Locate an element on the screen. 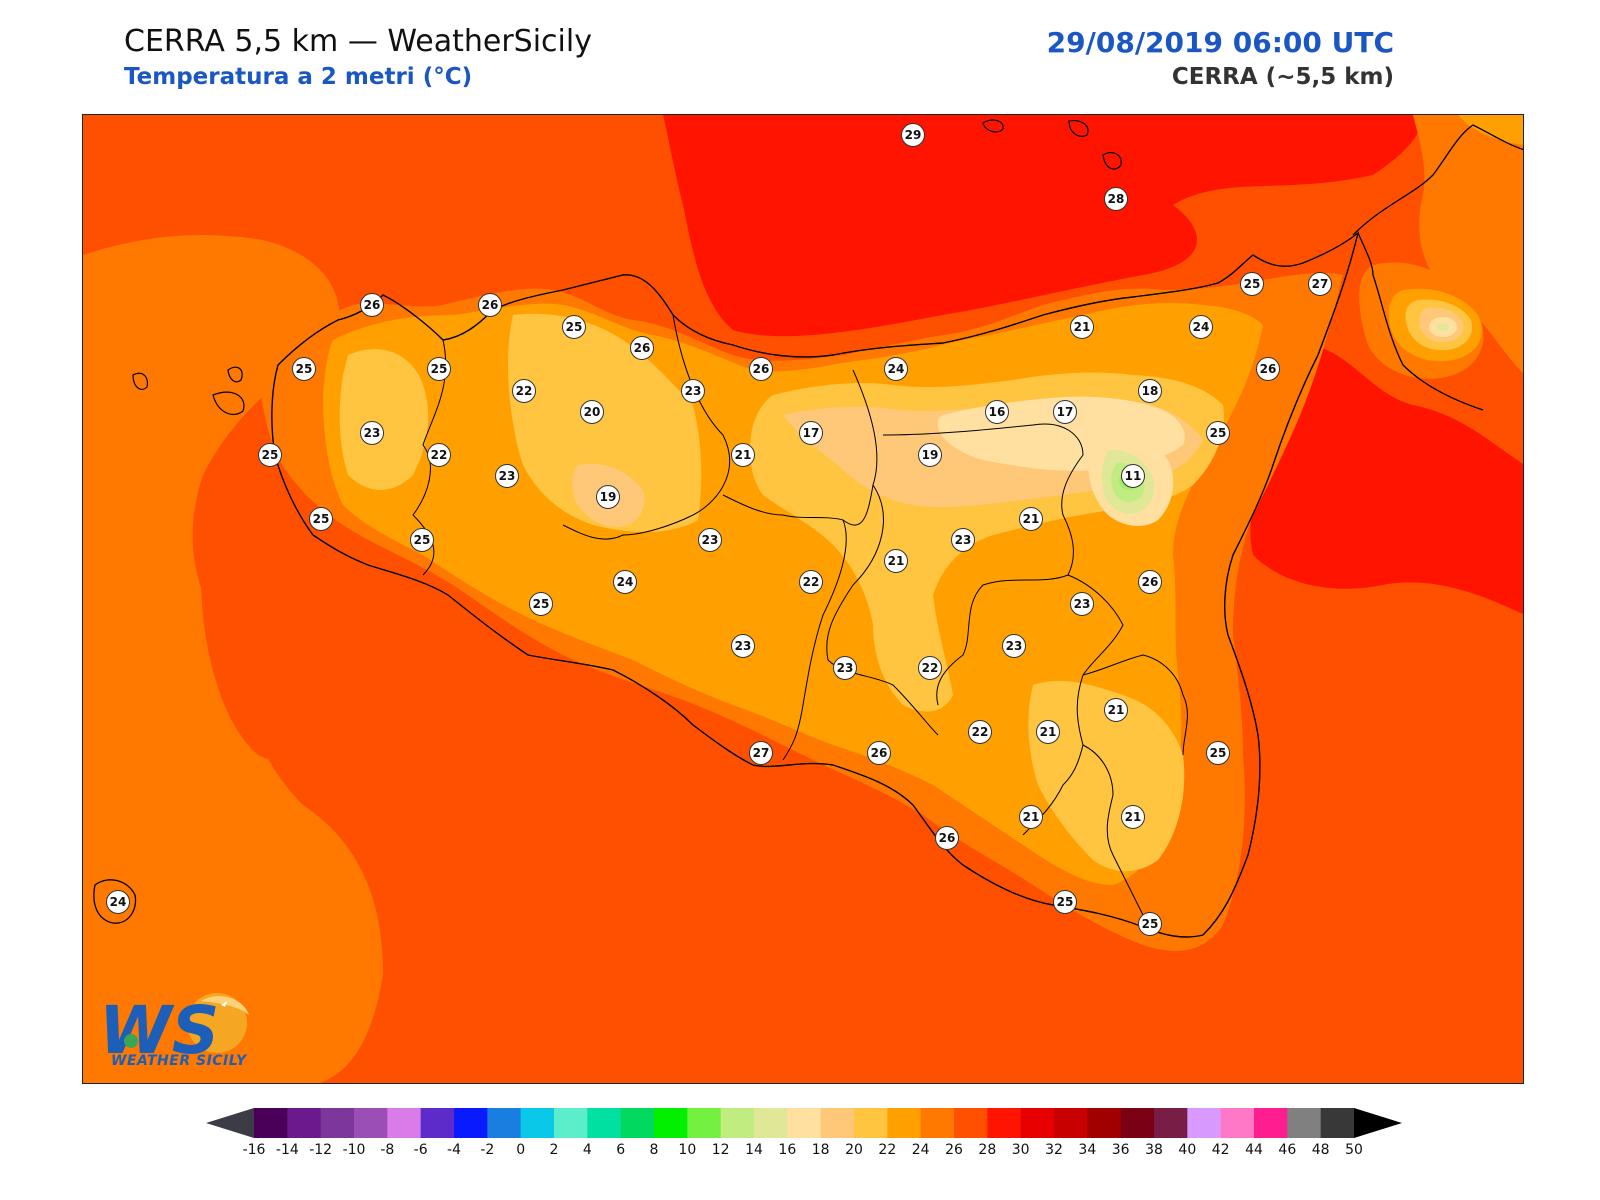 This screenshot has width=1600, height=1200. station-marker: 18 is located at coordinates (1150, 391).